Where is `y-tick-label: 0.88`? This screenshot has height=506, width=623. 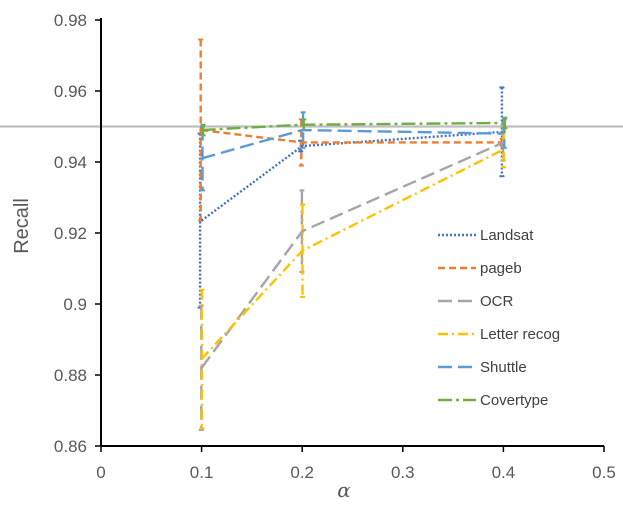
y-tick-label: 0.88 is located at coordinates (70, 375).